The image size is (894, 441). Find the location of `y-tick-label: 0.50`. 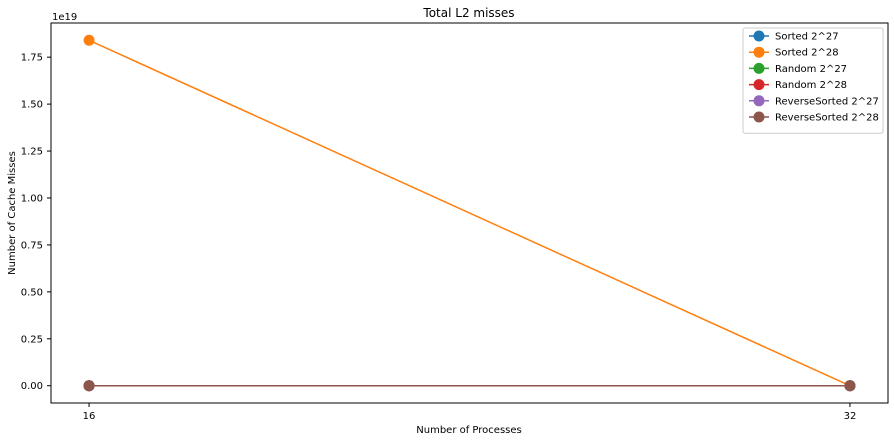

y-tick-label: 0.50 is located at coordinates (32, 292).